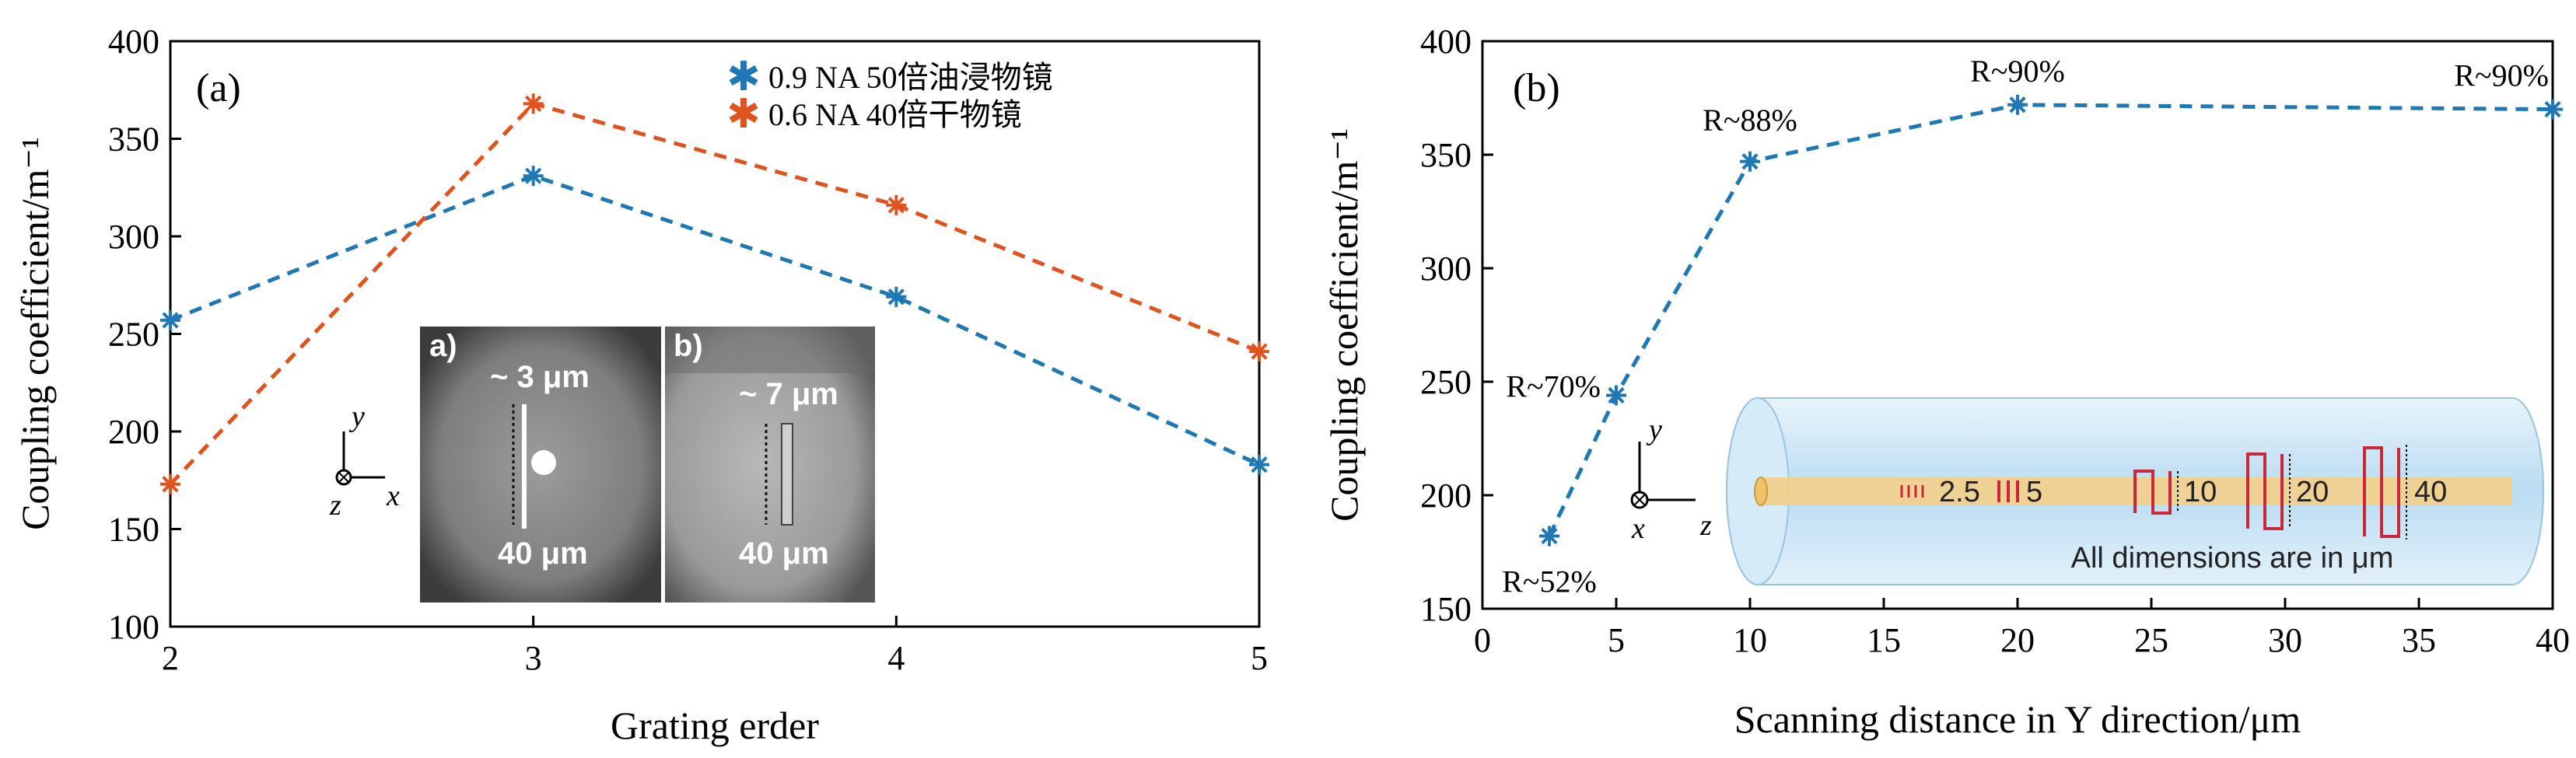 The width and height of the screenshot is (2576, 758). Describe the element at coordinates (170, 658) in the screenshot. I see `x-tick-label-a: 2` at that location.